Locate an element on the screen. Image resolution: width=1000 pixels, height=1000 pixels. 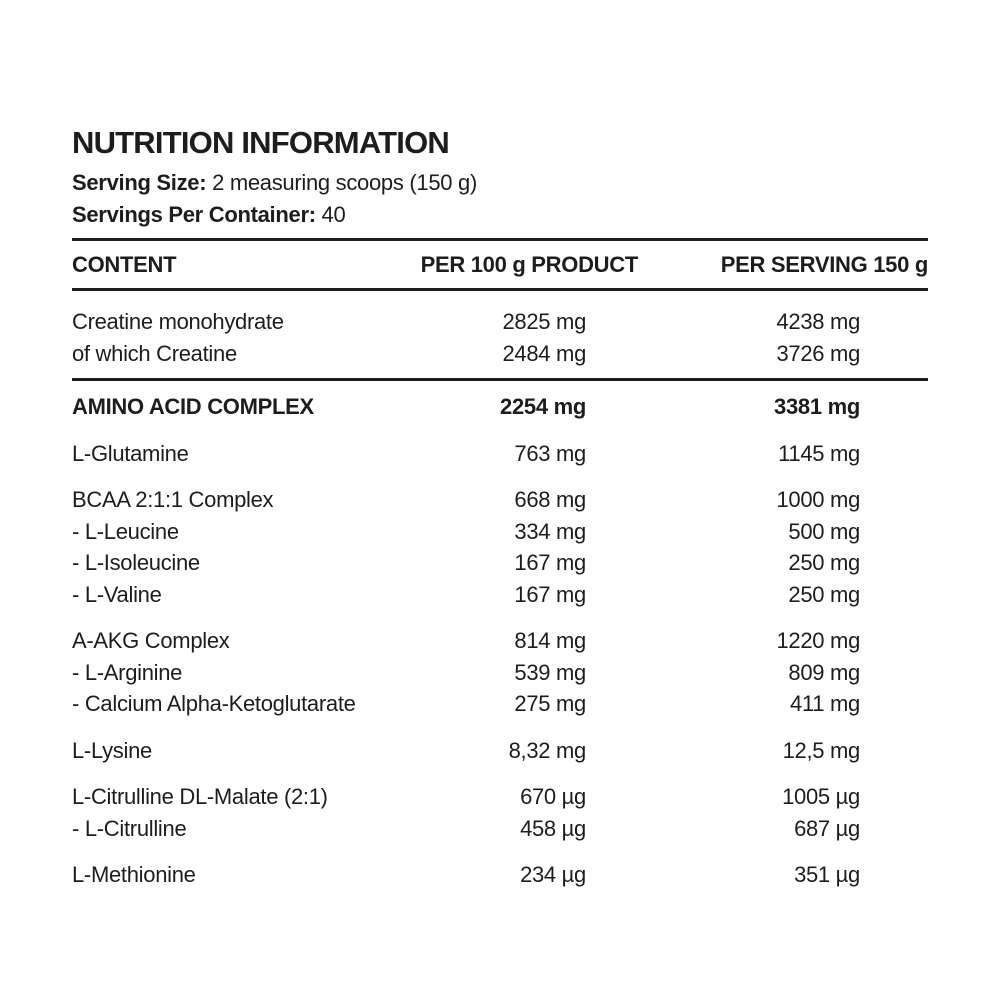
row-value-per-100g: 670 µg is located at coordinates (553, 796).